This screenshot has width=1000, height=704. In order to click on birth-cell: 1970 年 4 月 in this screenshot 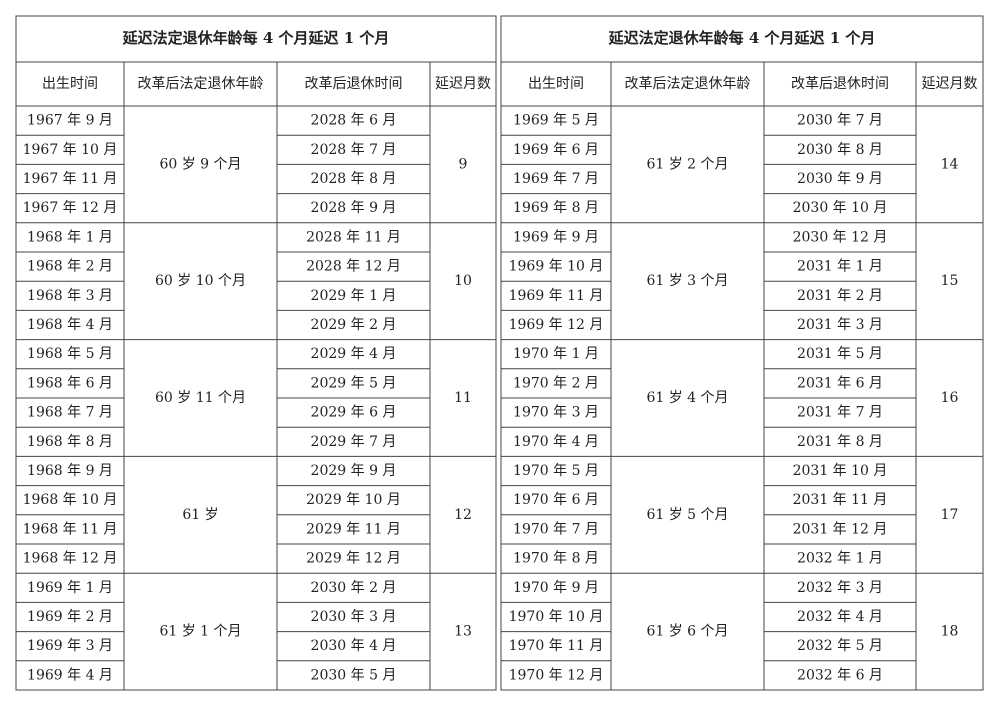, I will do `click(556, 442)`.